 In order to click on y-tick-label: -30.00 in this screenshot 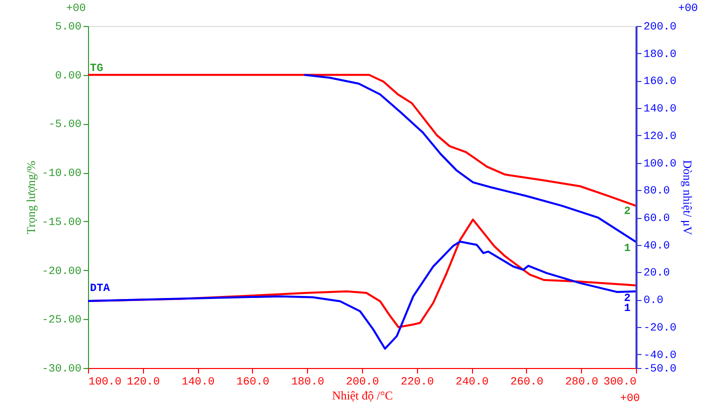, I will do `click(62, 370)`.